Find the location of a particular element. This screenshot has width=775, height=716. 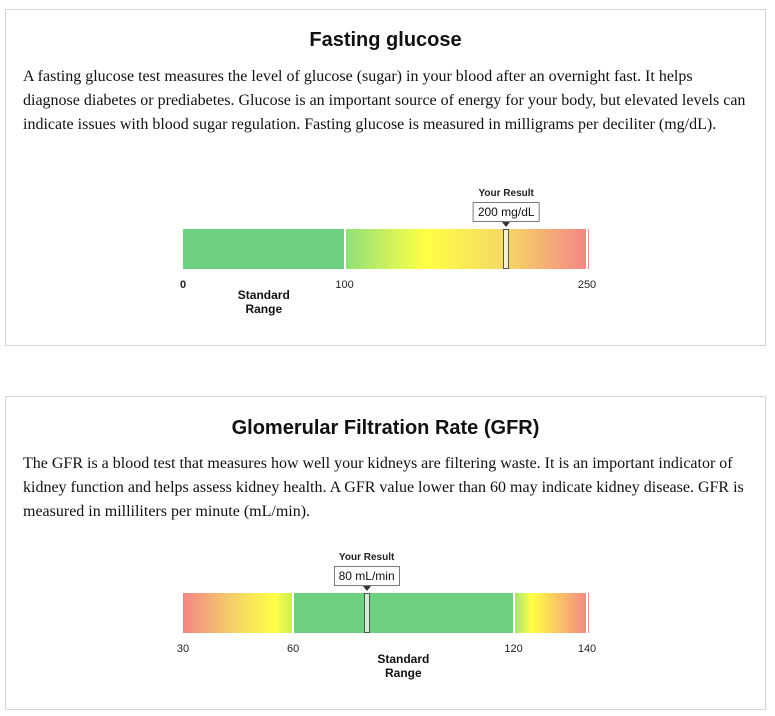

tick-label: 140 is located at coordinates (587, 649).